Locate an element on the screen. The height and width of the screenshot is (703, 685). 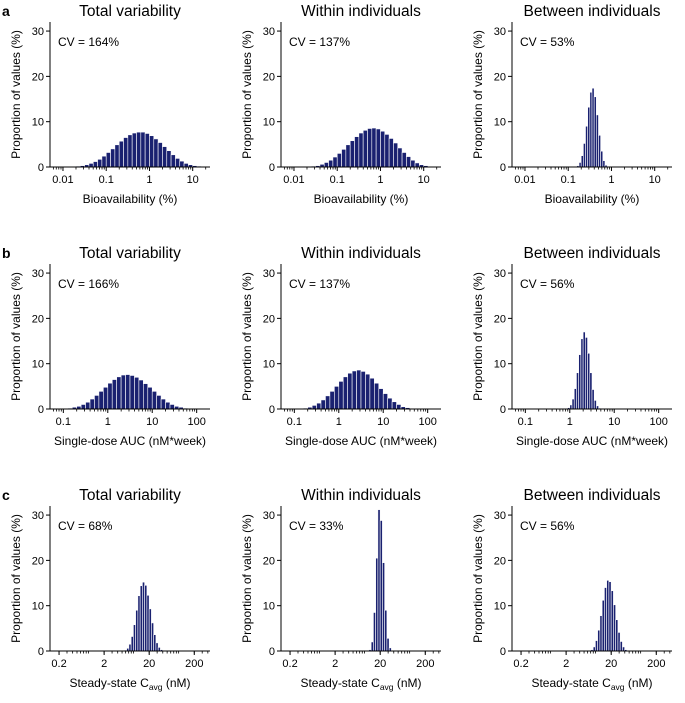
x-tick-label: 2 is located at coordinates (566, 664).